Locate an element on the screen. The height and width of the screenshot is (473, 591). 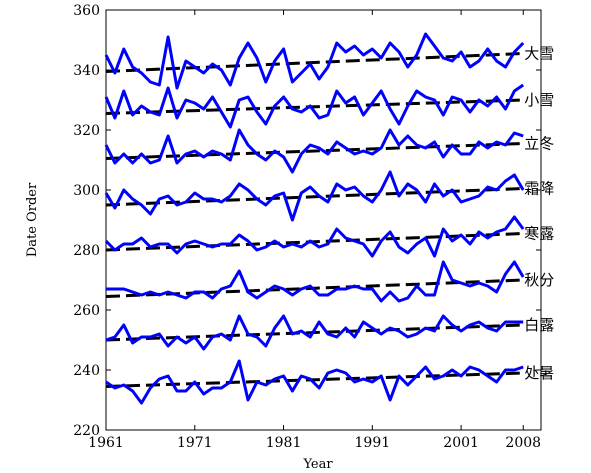
x-tick-label: 1961 is located at coordinates (106, 443).